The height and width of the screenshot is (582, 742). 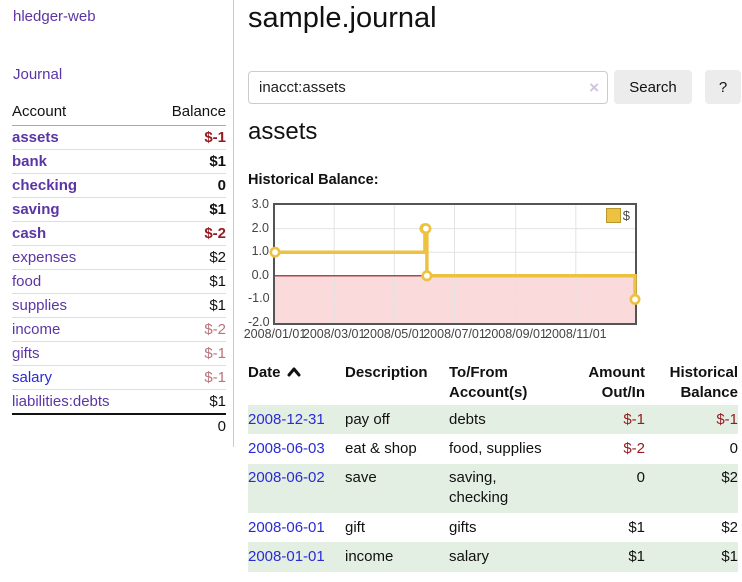 I want to click on transaction-date-link: 2008-06-01, so click(x=286, y=527).